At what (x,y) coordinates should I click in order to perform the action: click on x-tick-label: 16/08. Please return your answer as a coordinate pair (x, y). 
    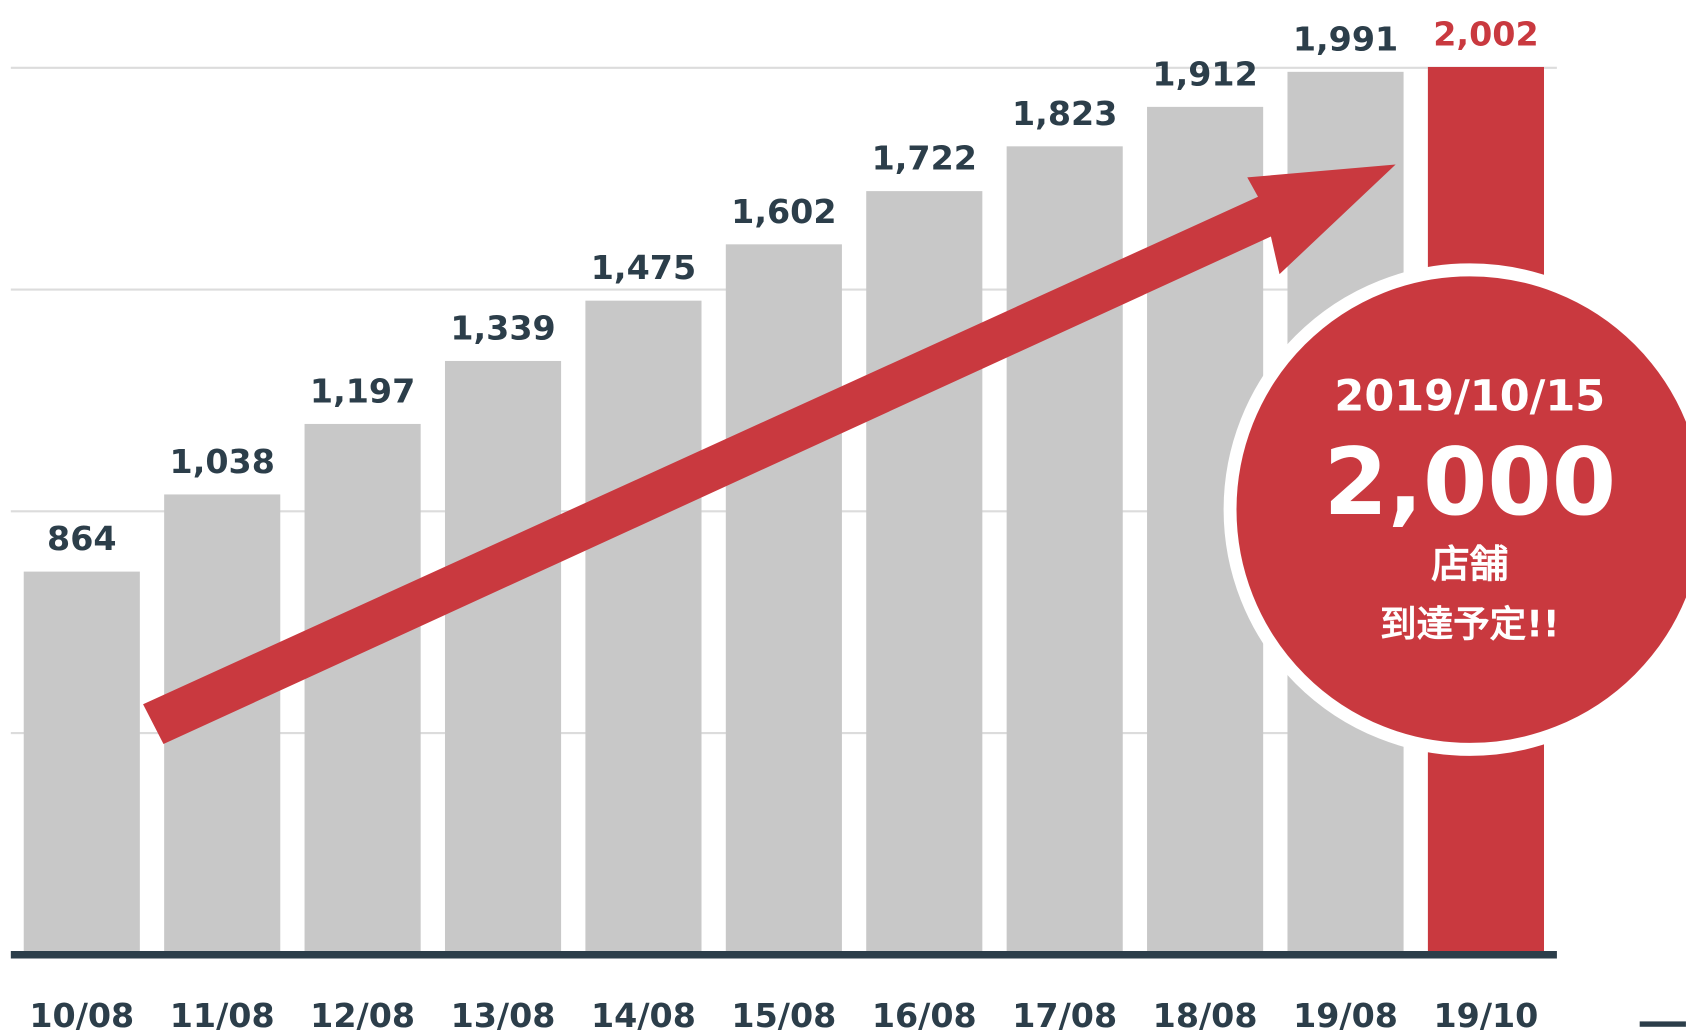
    Looking at the image, I should click on (924, 1013).